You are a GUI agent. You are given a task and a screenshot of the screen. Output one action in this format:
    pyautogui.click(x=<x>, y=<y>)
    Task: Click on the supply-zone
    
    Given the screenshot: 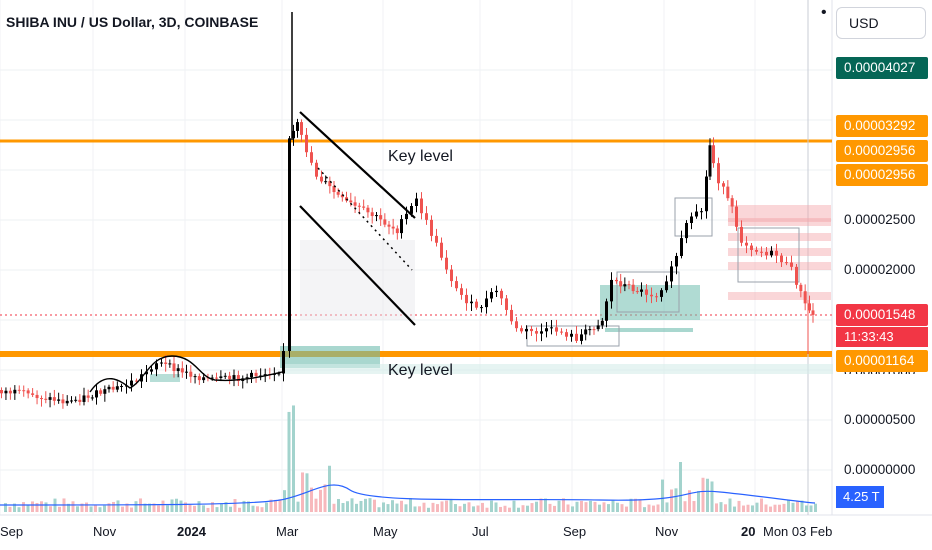 What is the action you would take?
    pyautogui.click(x=779, y=252)
    